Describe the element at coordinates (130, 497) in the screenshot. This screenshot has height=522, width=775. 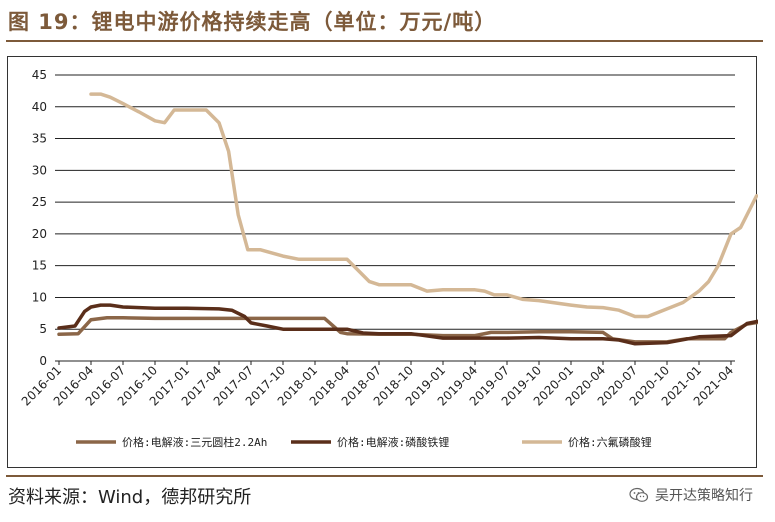
I see `source-note: 资料来源：Wind，德邦研究所` at that location.